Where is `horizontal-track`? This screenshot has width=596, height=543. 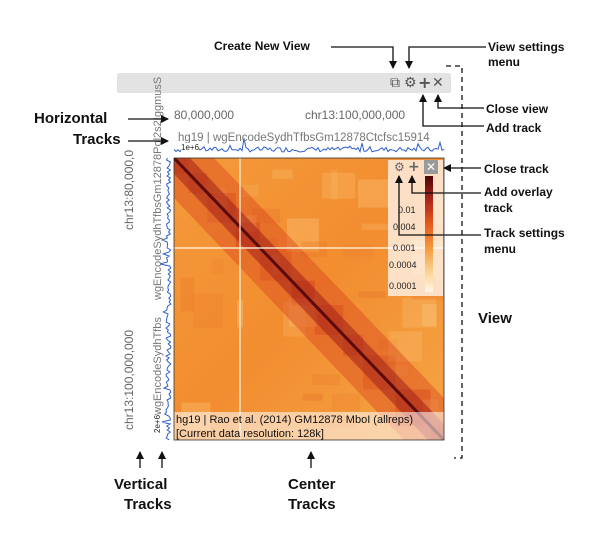
horizontal-track is located at coordinates (309, 139).